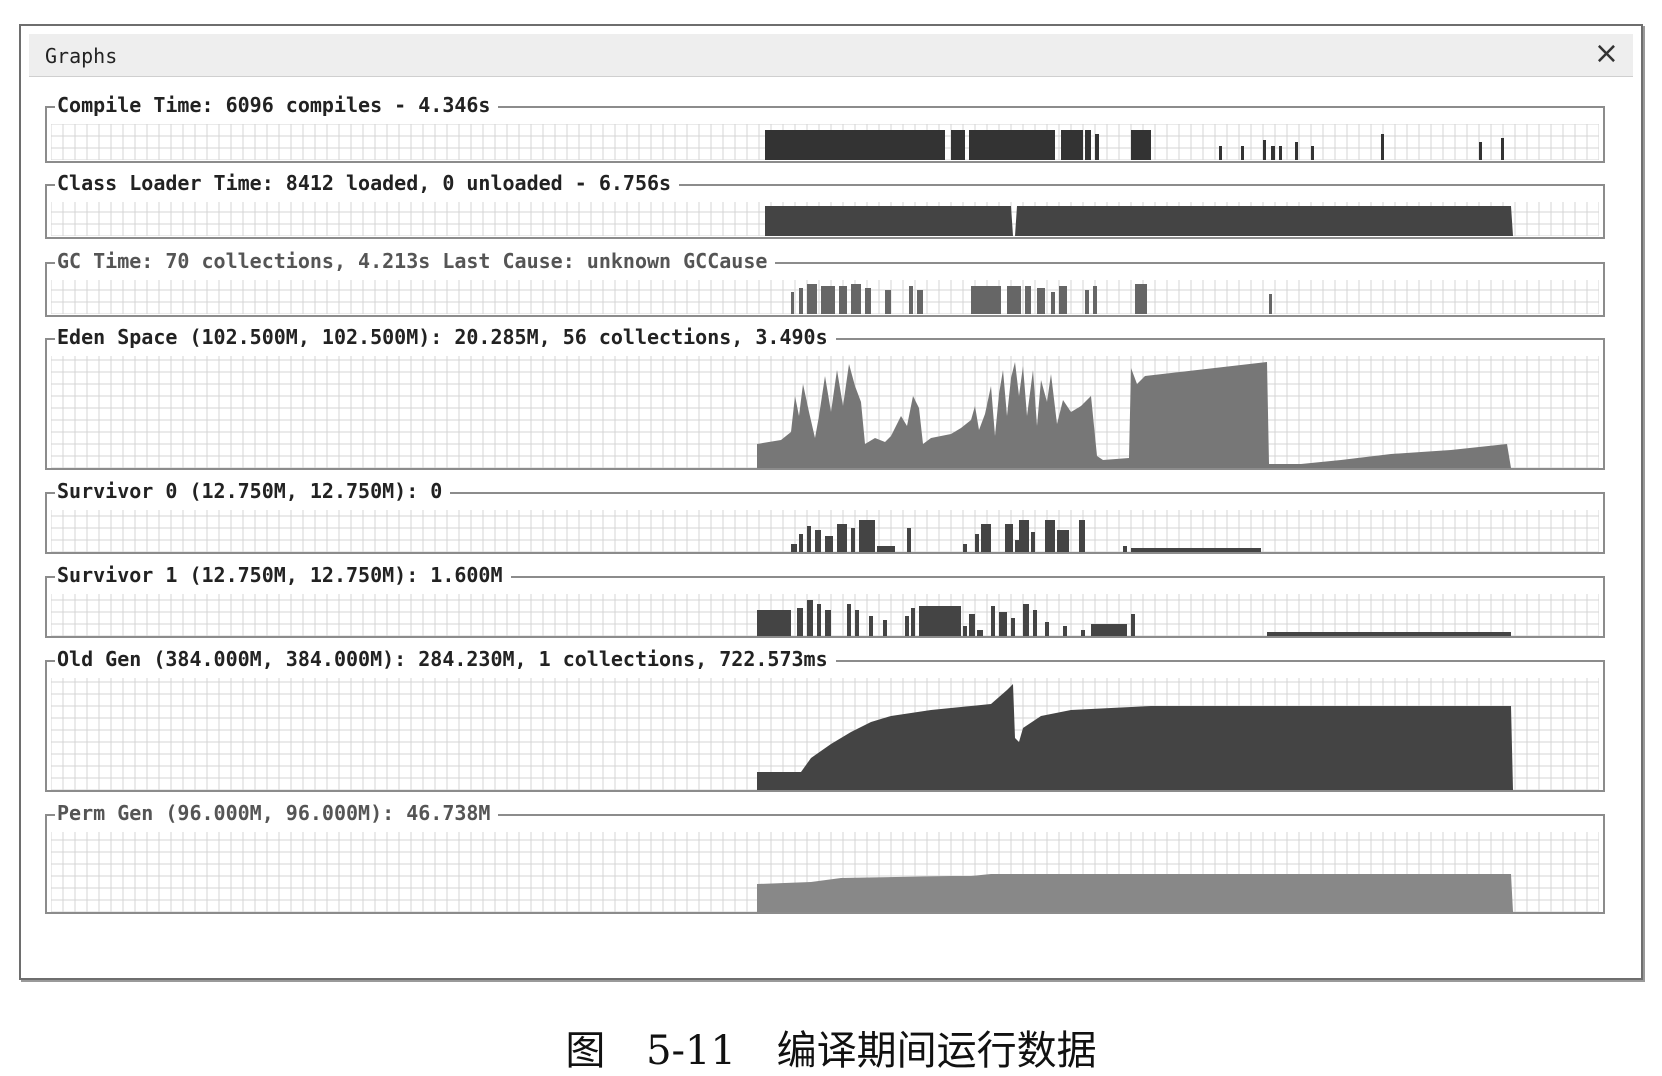 The image size is (1662, 1076). I want to click on graph-perm-gen: Perm Gen (96.000M, 96.000M): 46.738M, so click(825, 857).